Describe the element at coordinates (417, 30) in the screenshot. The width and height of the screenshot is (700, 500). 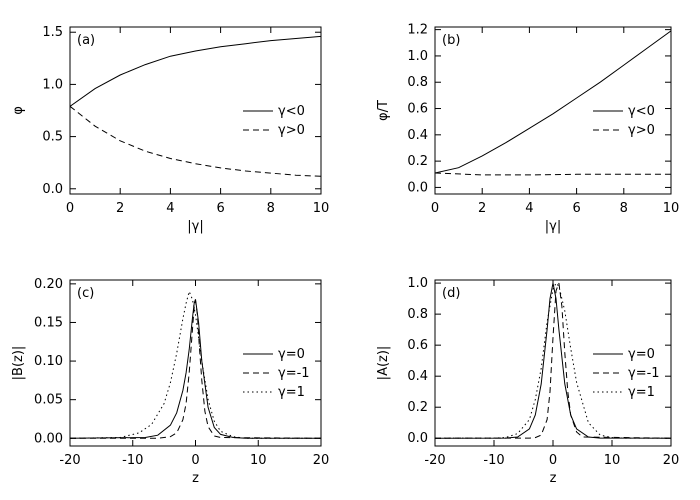
I see `panel-b-y-tick-label: 1.2` at that location.